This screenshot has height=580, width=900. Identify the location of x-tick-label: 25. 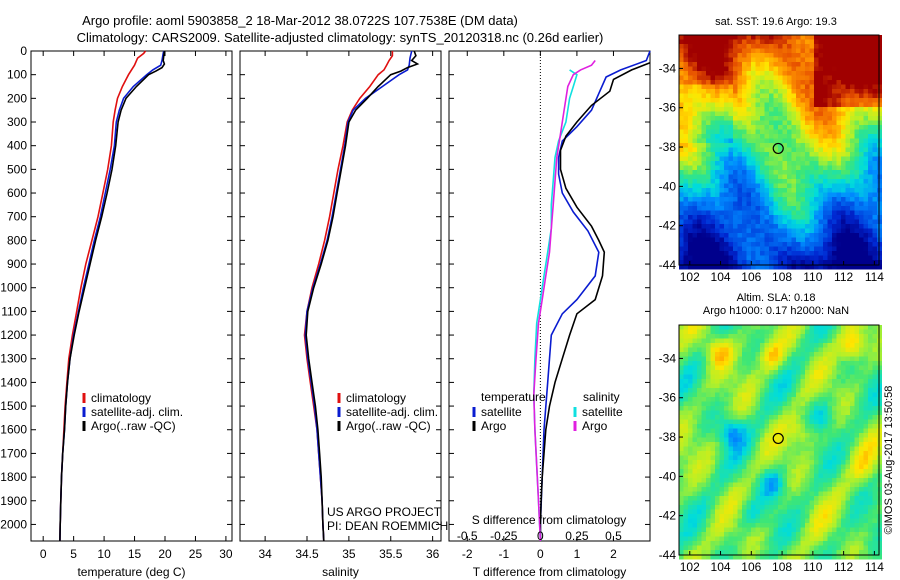
(196, 554).